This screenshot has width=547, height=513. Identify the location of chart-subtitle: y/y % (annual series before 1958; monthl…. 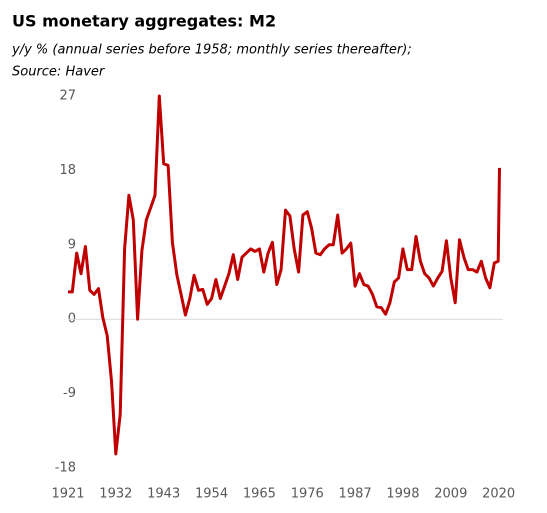
(211, 50).